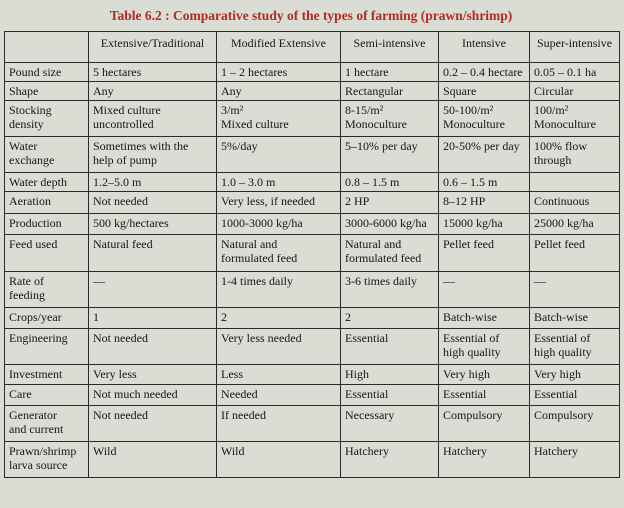 The image size is (624, 508). What do you see at coordinates (46, 395) in the screenshot?
I see `row-header-care: Care` at bounding box center [46, 395].